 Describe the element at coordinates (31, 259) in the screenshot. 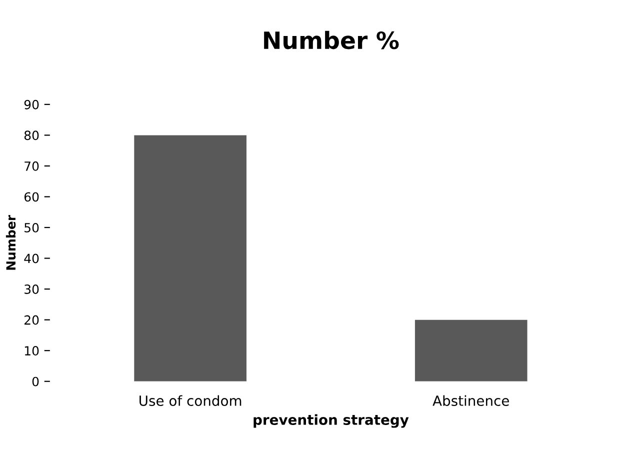

I see `y-tick-label: 40` at that location.